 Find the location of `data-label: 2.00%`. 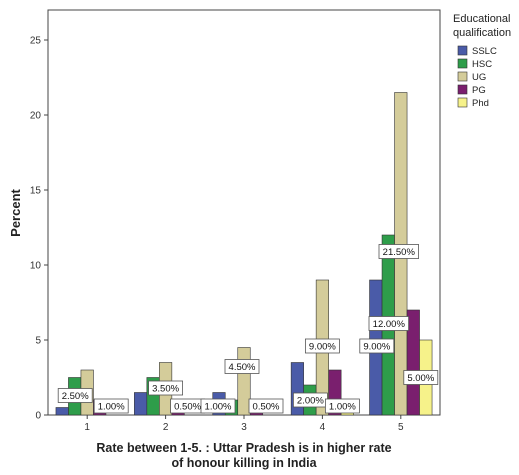

data-label: 2.00% is located at coordinates (310, 400).